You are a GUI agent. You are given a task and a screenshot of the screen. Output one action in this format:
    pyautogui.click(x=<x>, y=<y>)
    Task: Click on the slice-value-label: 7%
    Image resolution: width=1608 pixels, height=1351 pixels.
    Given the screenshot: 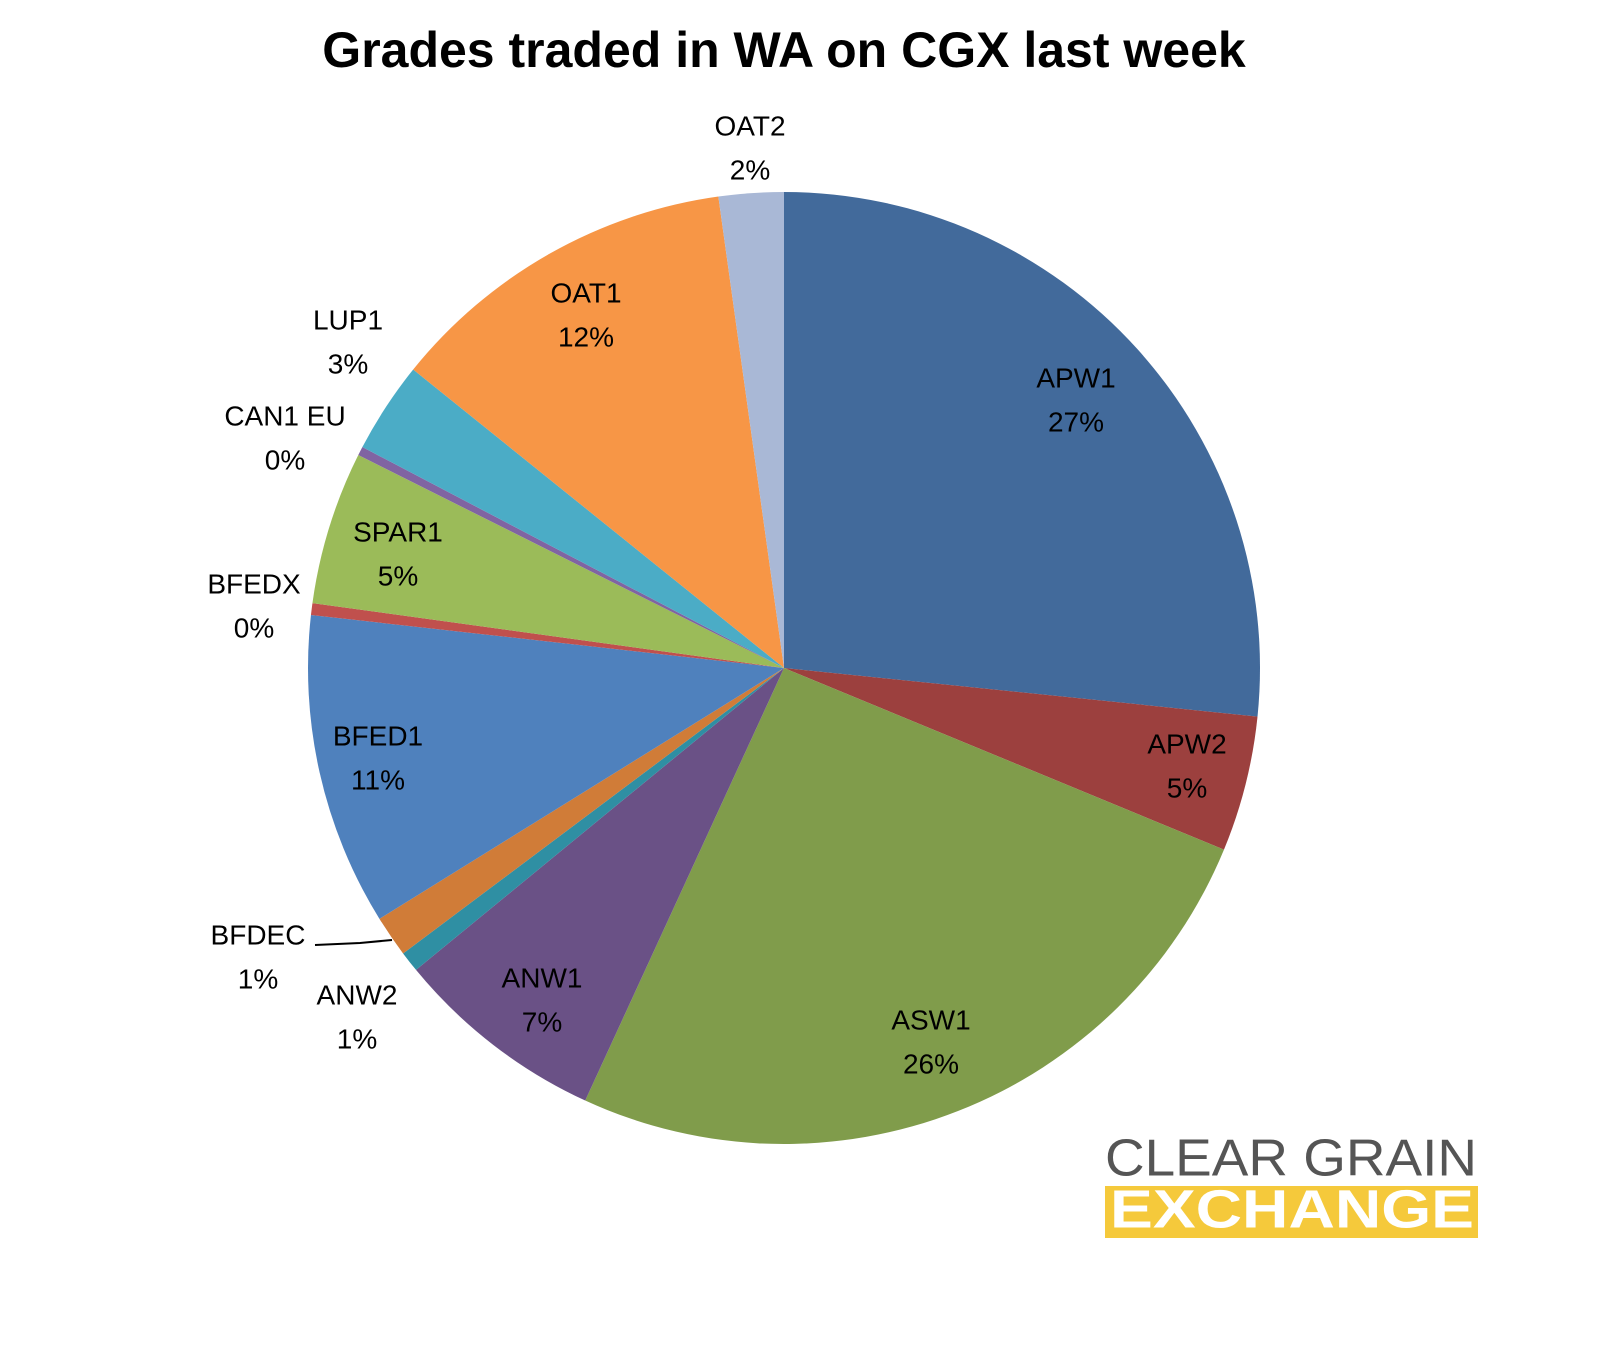 What is the action you would take?
    pyautogui.click(x=542, y=1021)
    